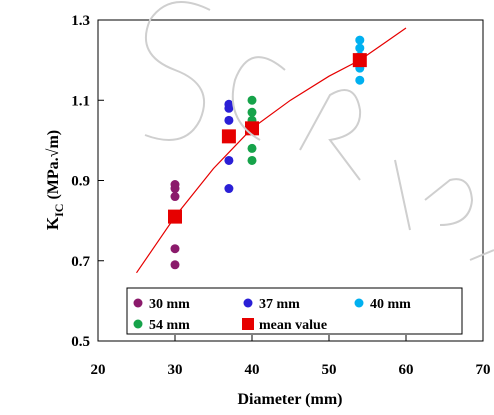  I want to click on x-axis-label: Diameter (mm), so click(290, 399).